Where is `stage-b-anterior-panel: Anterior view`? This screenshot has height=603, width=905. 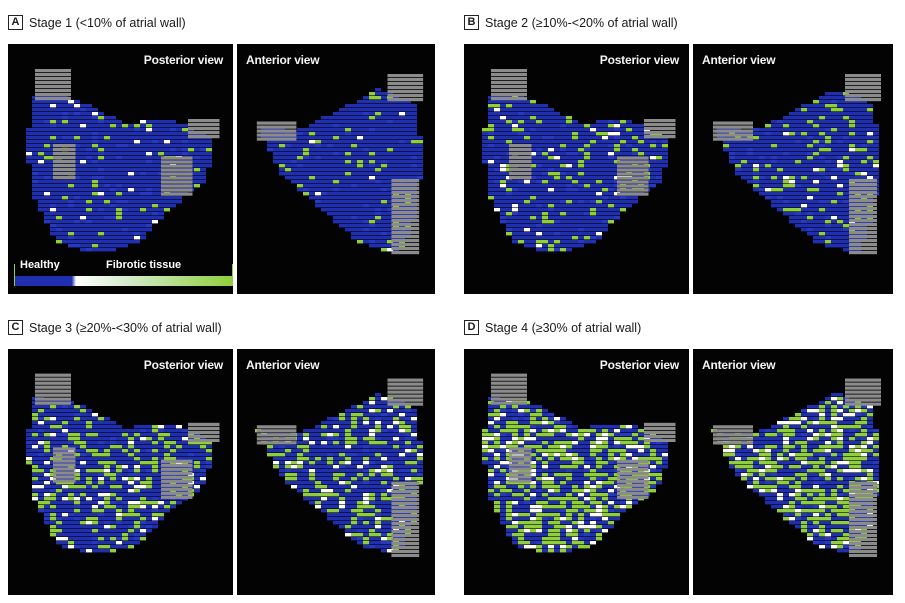 stage-b-anterior-panel: Anterior view is located at coordinates (793, 169).